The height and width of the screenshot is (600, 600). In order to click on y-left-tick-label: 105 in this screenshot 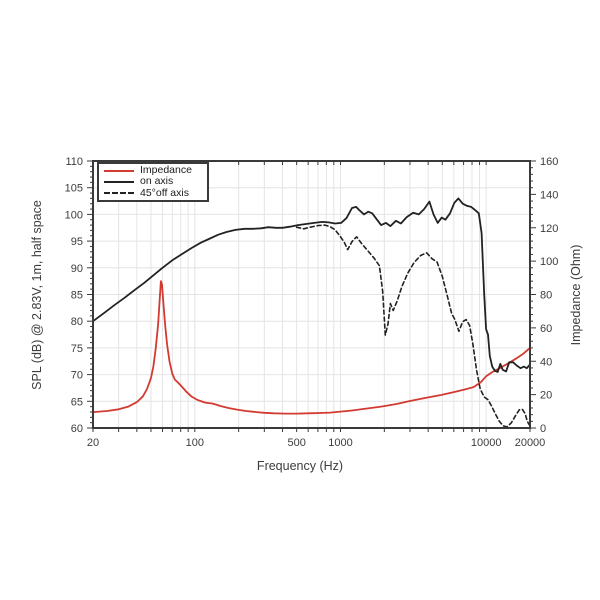, I will do `click(74, 189)`.